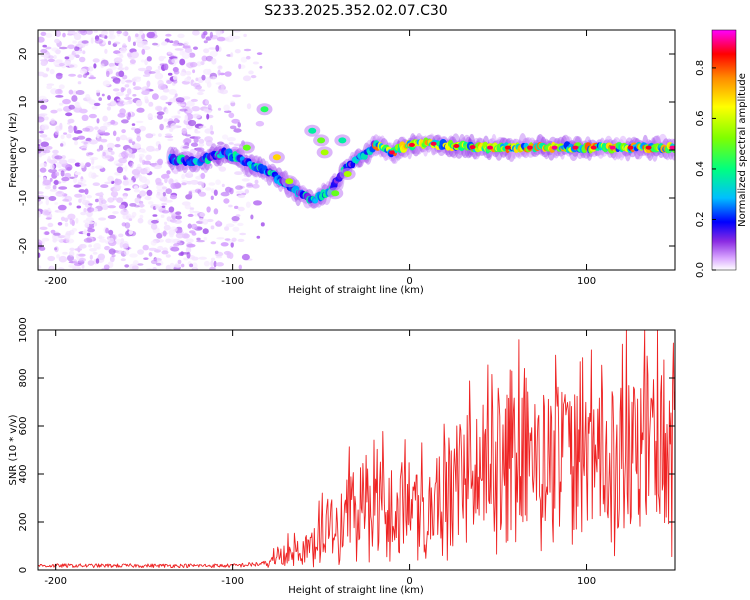 This screenshot has width=750, height=600. Describe the element at coordinates (355, 11) in the screenshot. I see `chart-title: S233.2025.352.02.07.C30` at that location.